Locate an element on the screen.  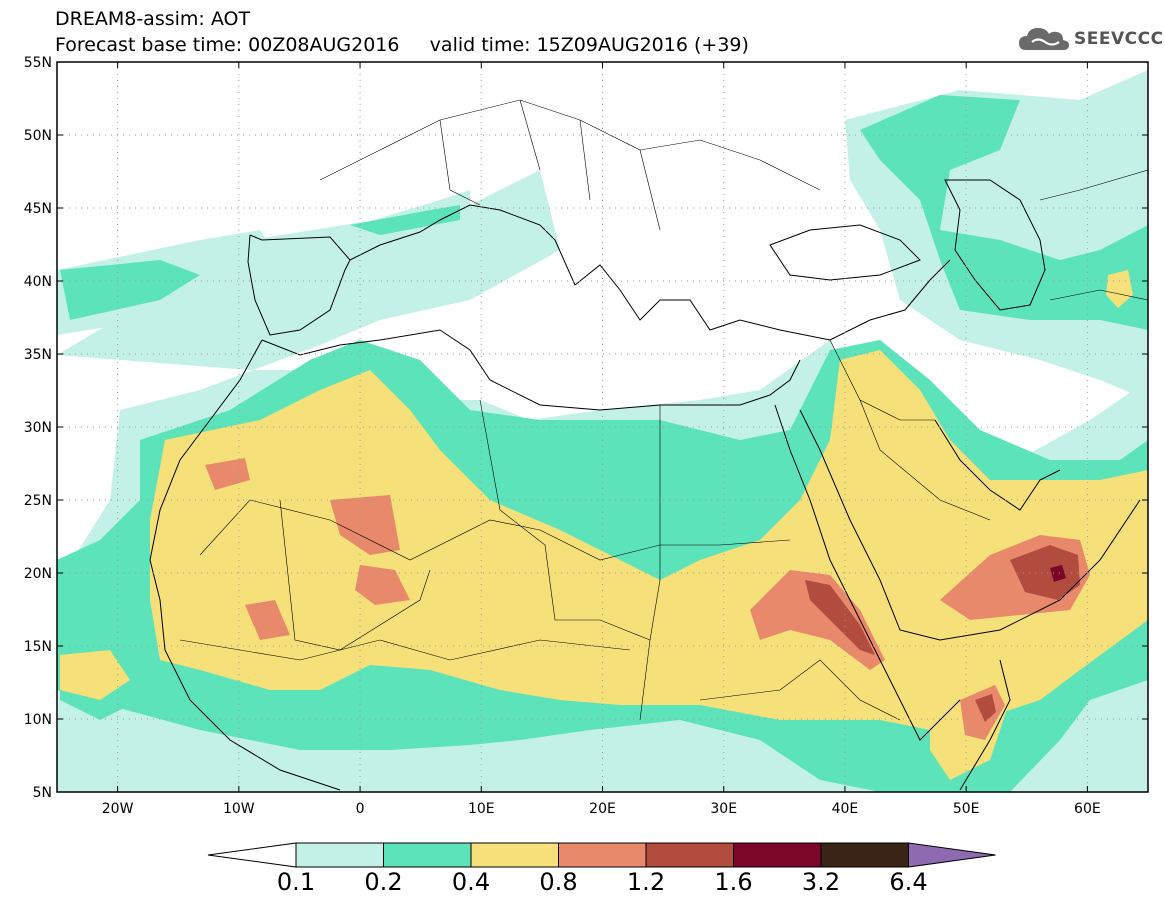
colorbar-label: 0.2 is located at coordinates (383, 882).